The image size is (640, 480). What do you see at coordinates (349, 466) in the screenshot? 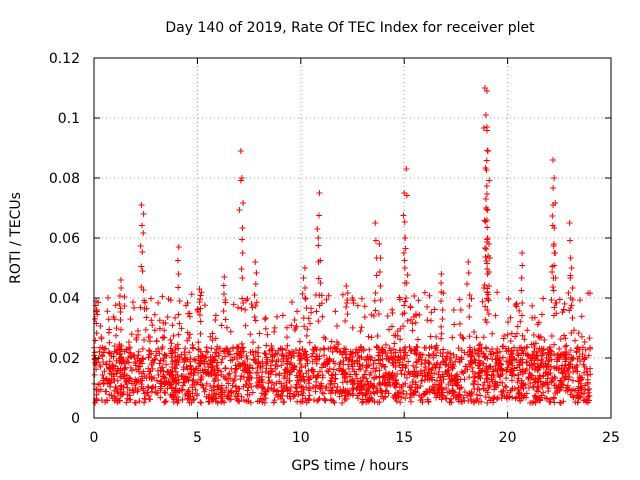
I see `x-axis-label: GPS time / hours` at bounding box center [349, 466].